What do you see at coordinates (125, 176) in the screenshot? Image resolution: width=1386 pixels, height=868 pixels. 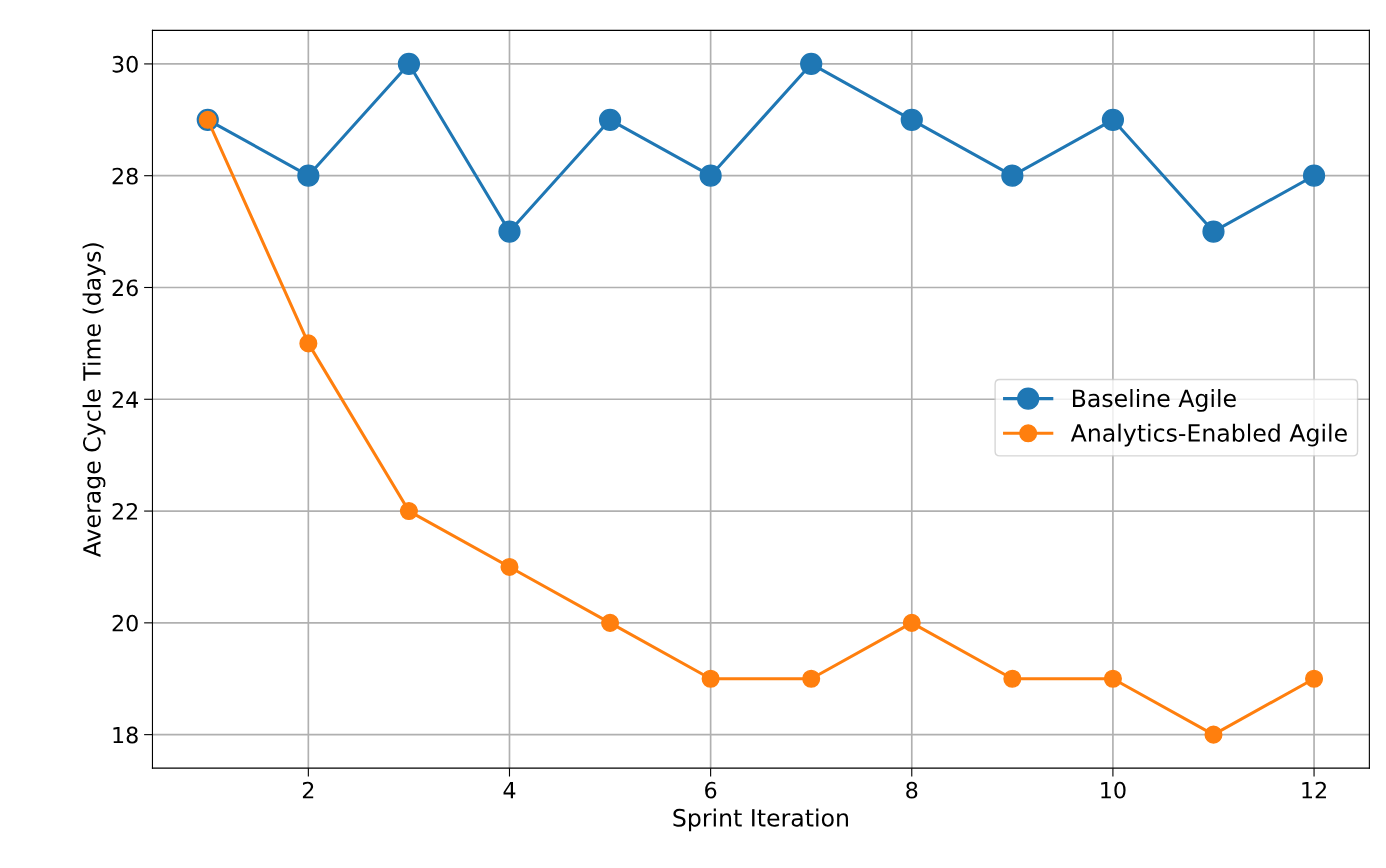 I see `y-tick-label: 28` at bounding box center [125, 176].